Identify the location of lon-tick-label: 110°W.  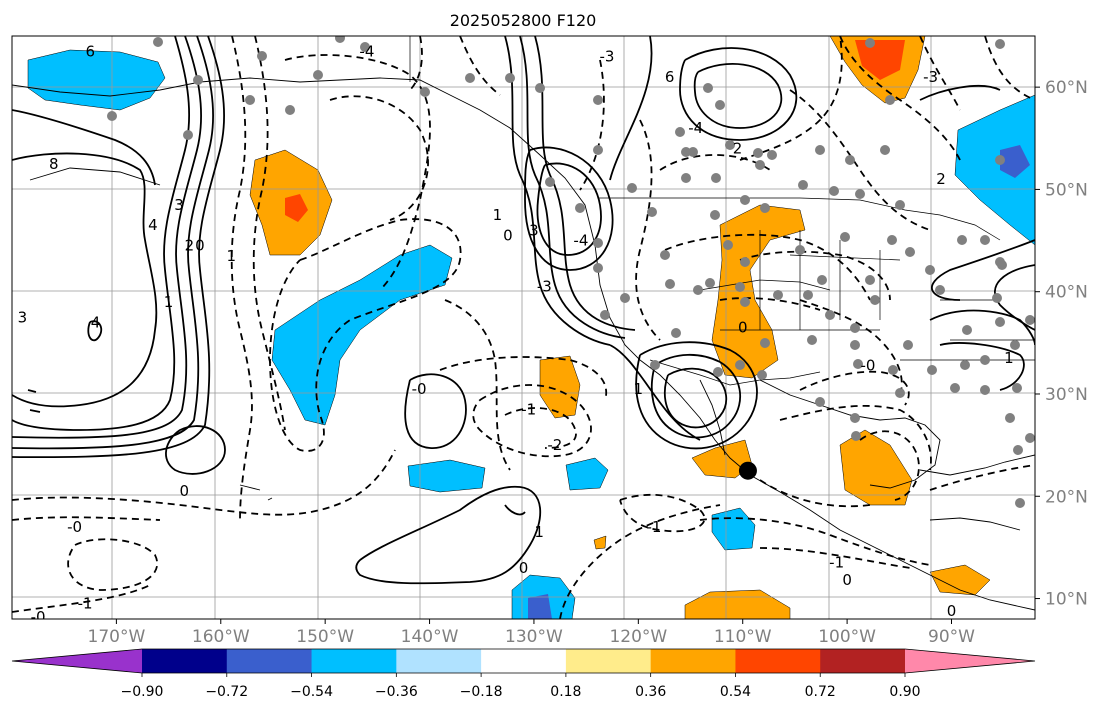
(743, 637).